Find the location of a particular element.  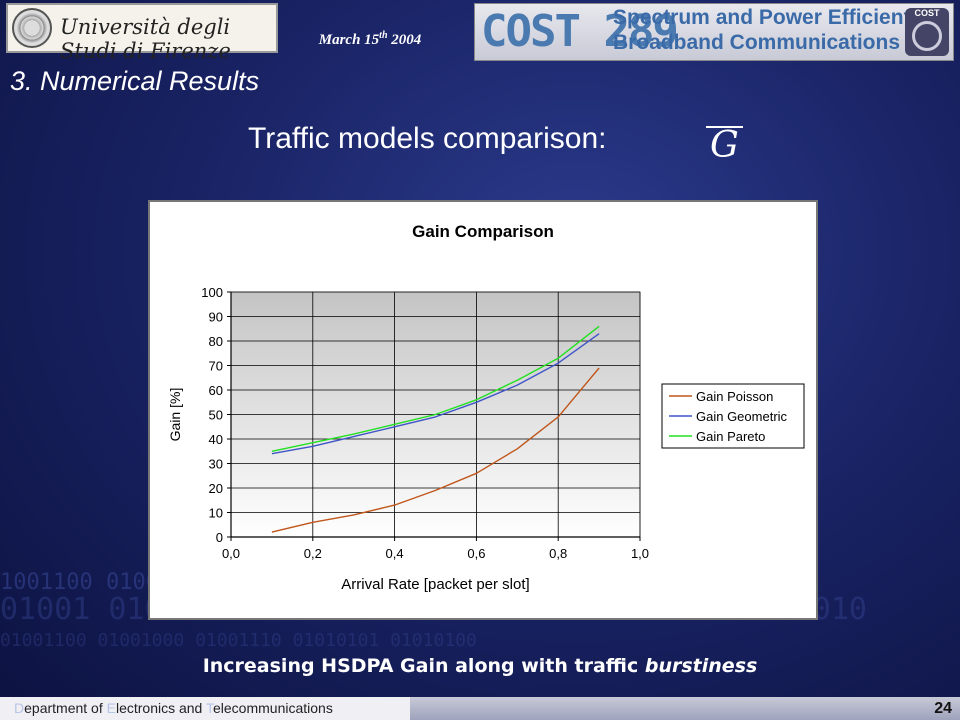

series-lines is located at coordinates (435, 429).